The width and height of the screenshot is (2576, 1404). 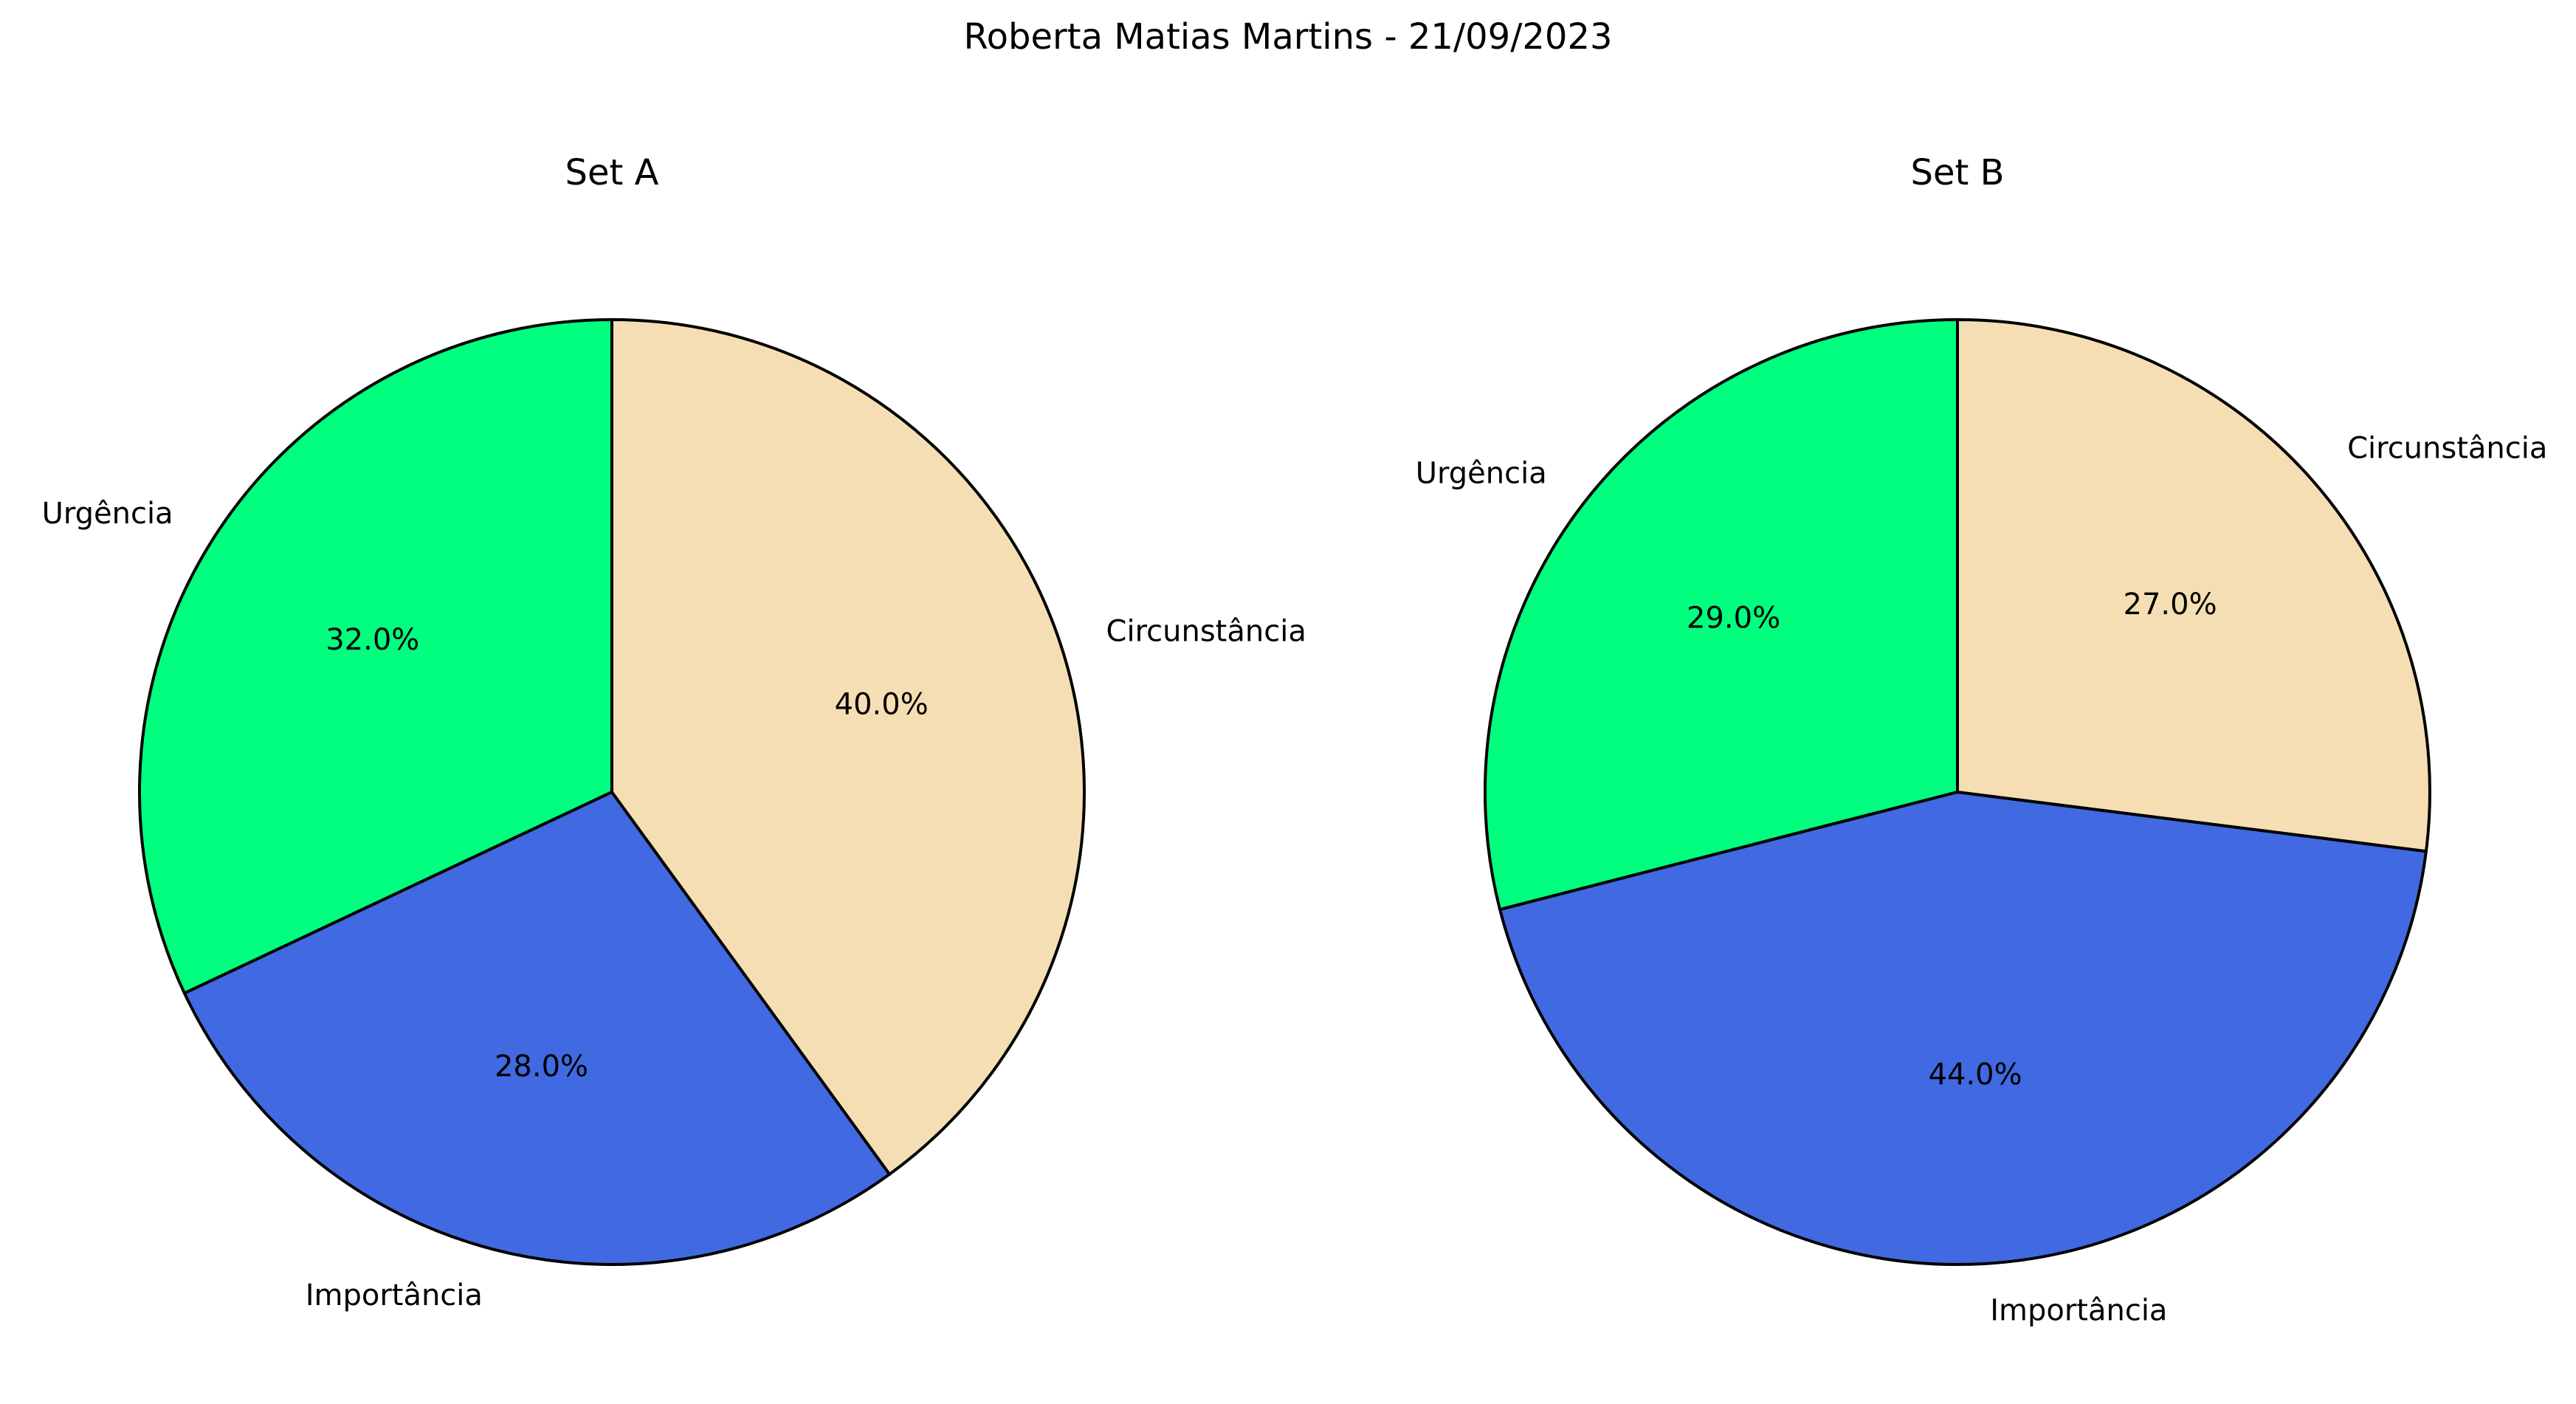 I want to click on chart-title: Set A, so click(x=612, y=172).